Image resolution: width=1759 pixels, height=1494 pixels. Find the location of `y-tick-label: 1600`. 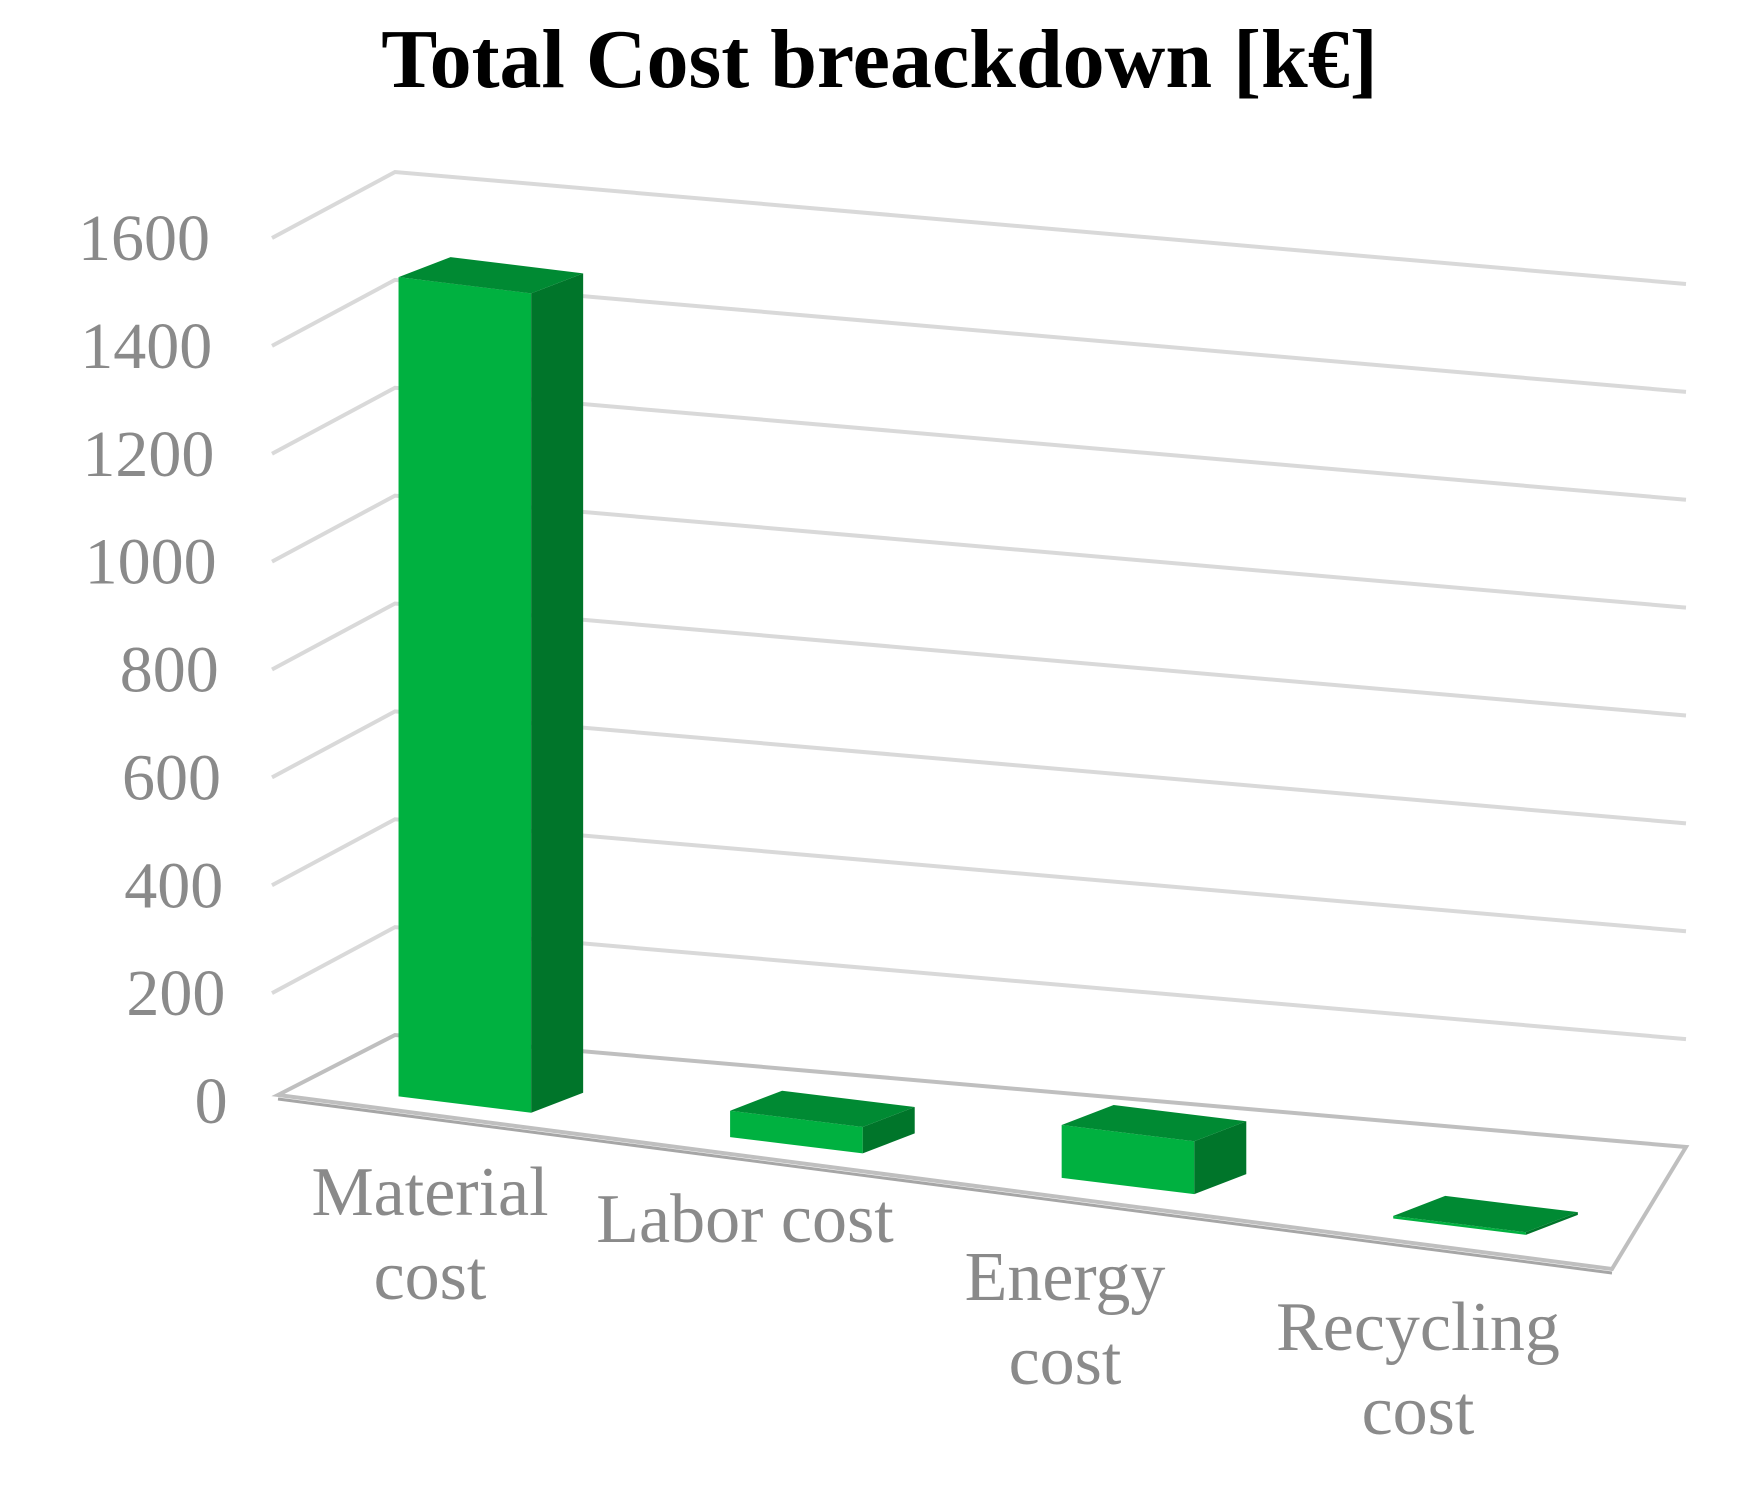

y-tick-label: 1600 is located at coordinates (144, 238).